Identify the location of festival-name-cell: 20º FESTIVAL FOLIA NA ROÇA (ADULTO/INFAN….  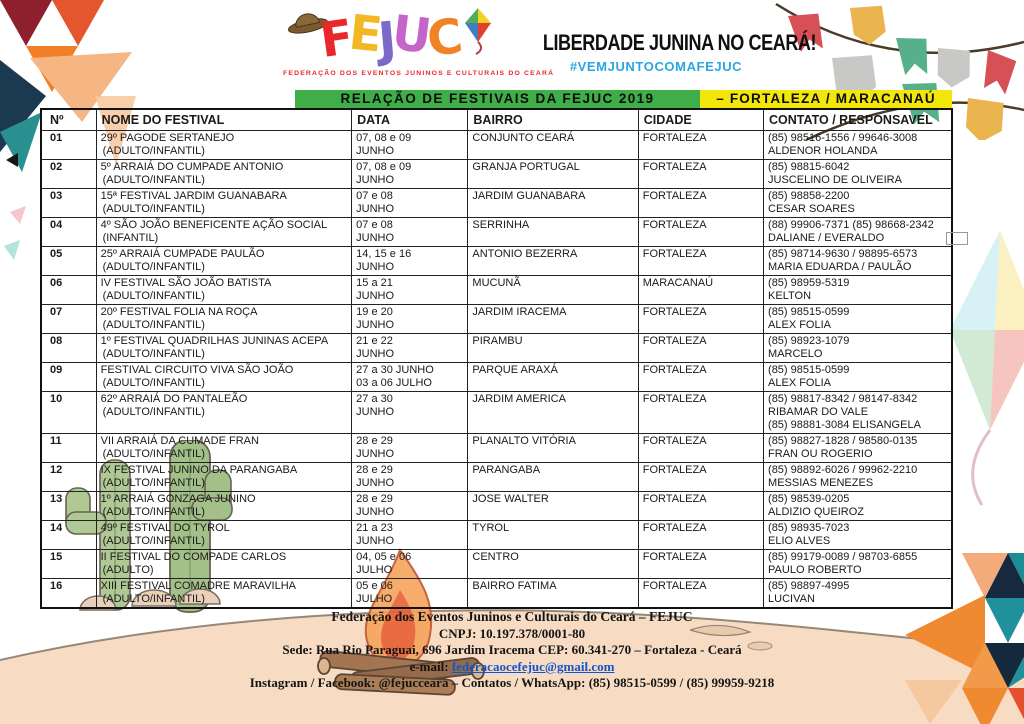
(224, 319).